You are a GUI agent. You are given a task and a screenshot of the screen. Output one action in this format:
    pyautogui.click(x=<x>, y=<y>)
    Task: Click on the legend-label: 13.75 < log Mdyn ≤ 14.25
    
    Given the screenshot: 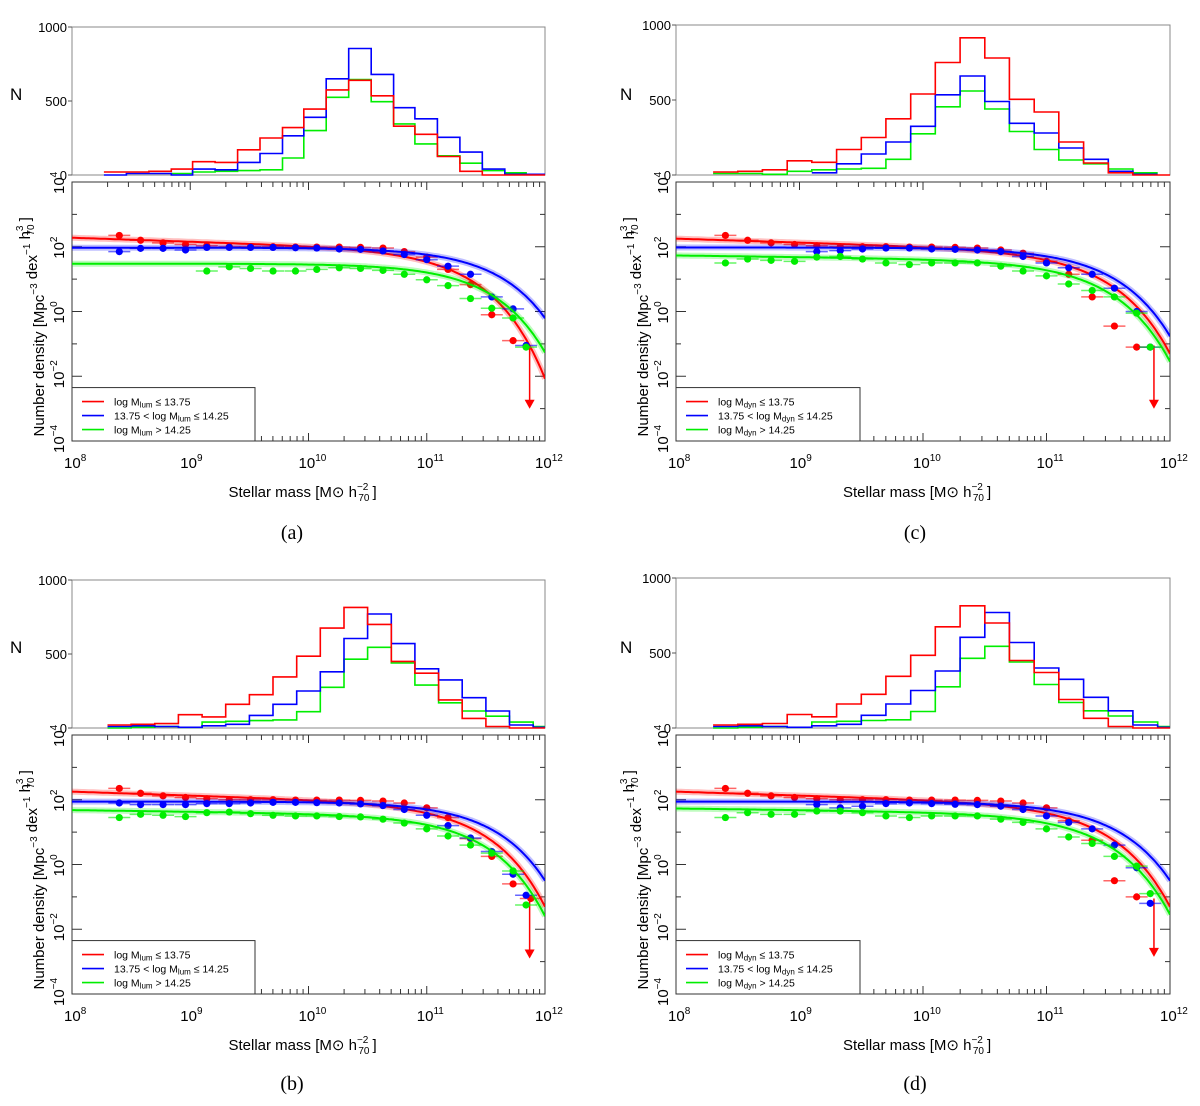 What is the action you would take?
    pyautogui.click(x=775, y=417)
    